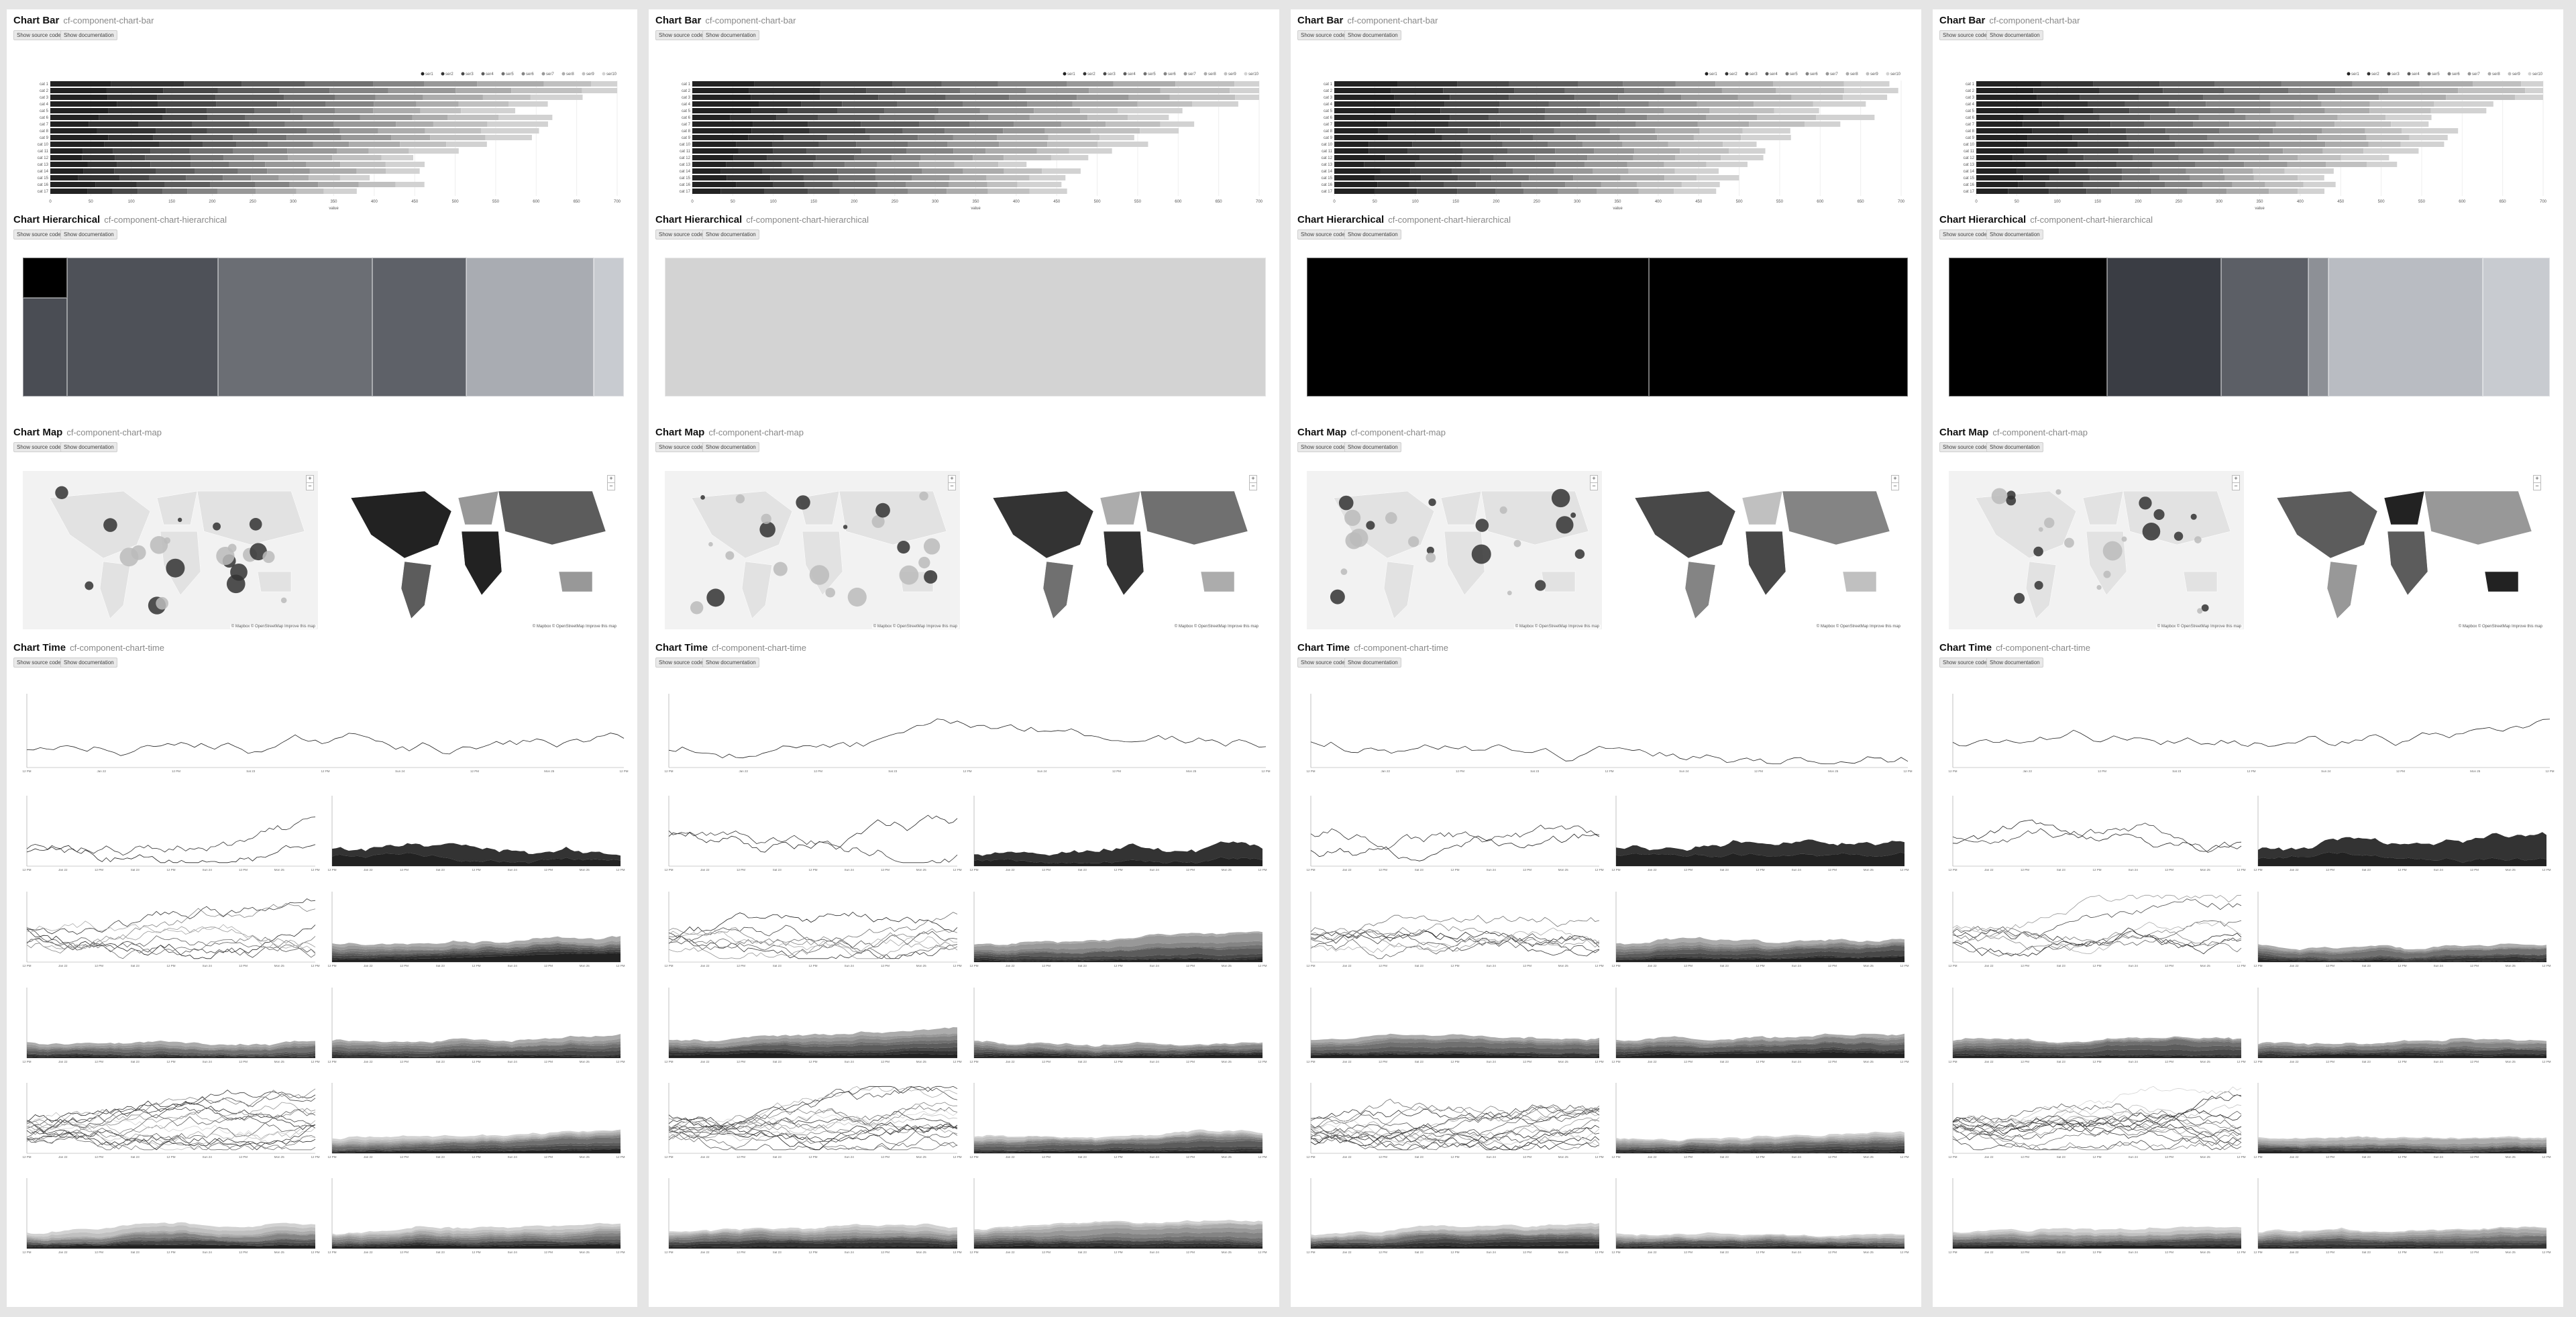 This screenshot has width=2576, height=1317. I want to click on treemap-node, so click(142, 328).